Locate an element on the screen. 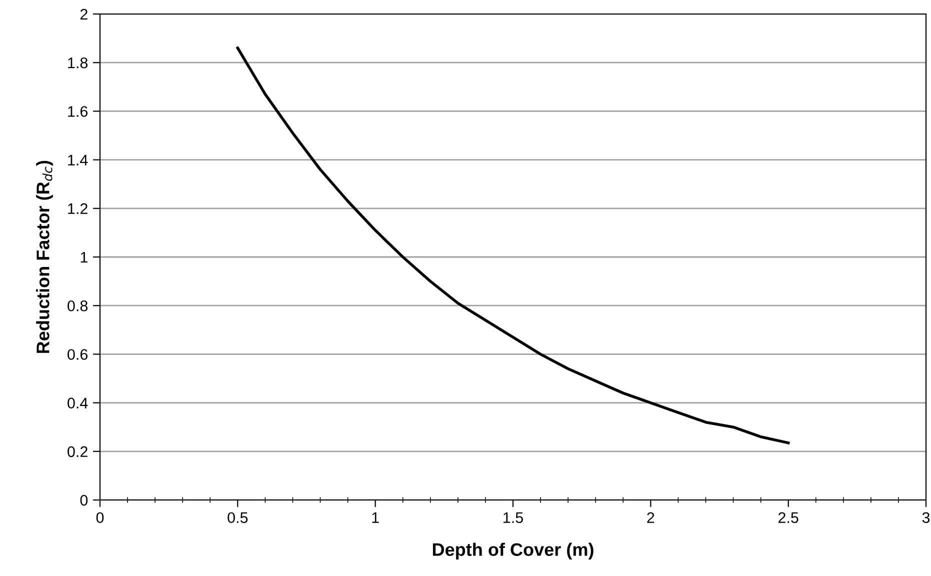  y-tick-label: 0 is located at coordinates (84, 500).